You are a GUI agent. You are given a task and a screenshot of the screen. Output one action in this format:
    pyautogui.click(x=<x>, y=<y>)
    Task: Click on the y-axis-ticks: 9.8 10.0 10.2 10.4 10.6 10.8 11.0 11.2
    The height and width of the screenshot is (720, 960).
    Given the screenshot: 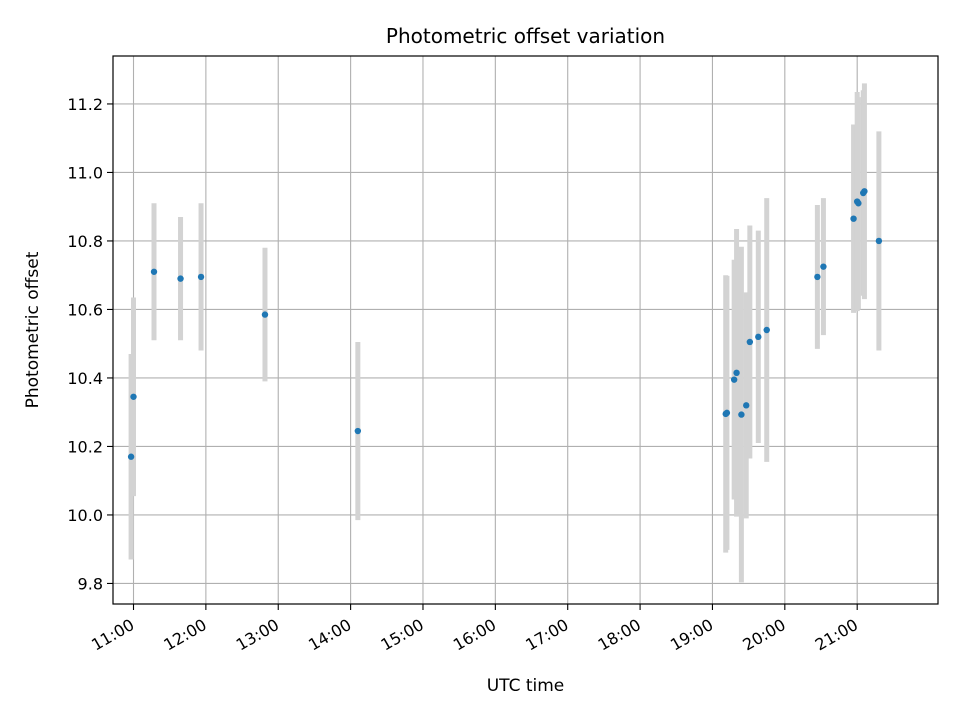 What is the action you would take?
    pyautogui.click(x=90, y=344)
    